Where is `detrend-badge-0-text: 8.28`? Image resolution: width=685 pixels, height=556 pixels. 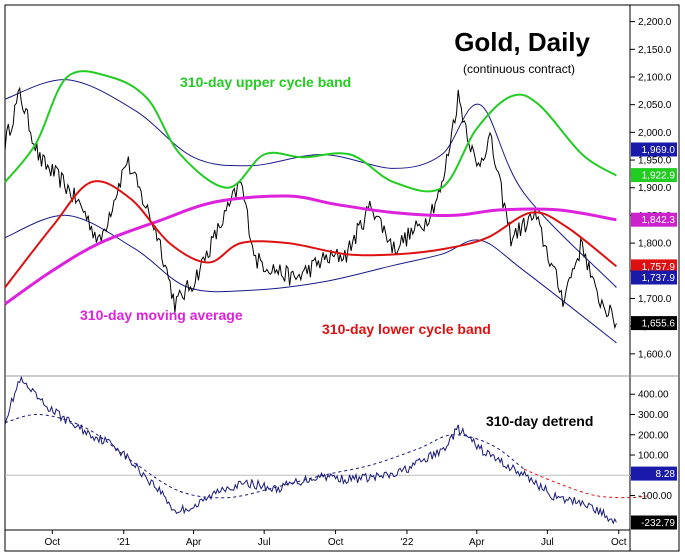 detrend-badge-0-text: 8.28 is located at coordinates (666, 474).